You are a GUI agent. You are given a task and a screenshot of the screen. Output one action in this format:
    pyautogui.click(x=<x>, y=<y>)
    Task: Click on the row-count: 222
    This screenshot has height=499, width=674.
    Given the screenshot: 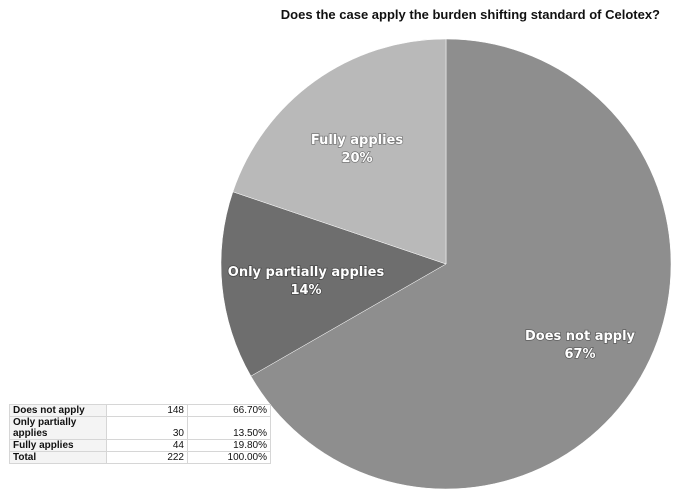 What is the action you would take?
    pyautogui.click(x=147, y=457)
    